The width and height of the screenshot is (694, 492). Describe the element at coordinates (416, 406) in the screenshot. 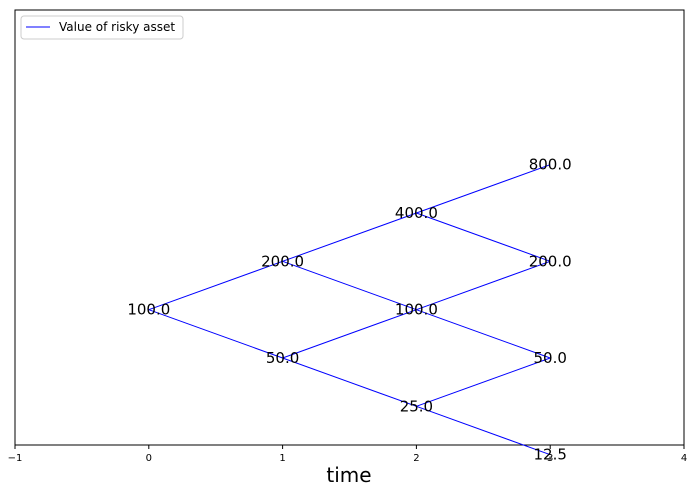

I see `node-value-label: 25.0` at that location.